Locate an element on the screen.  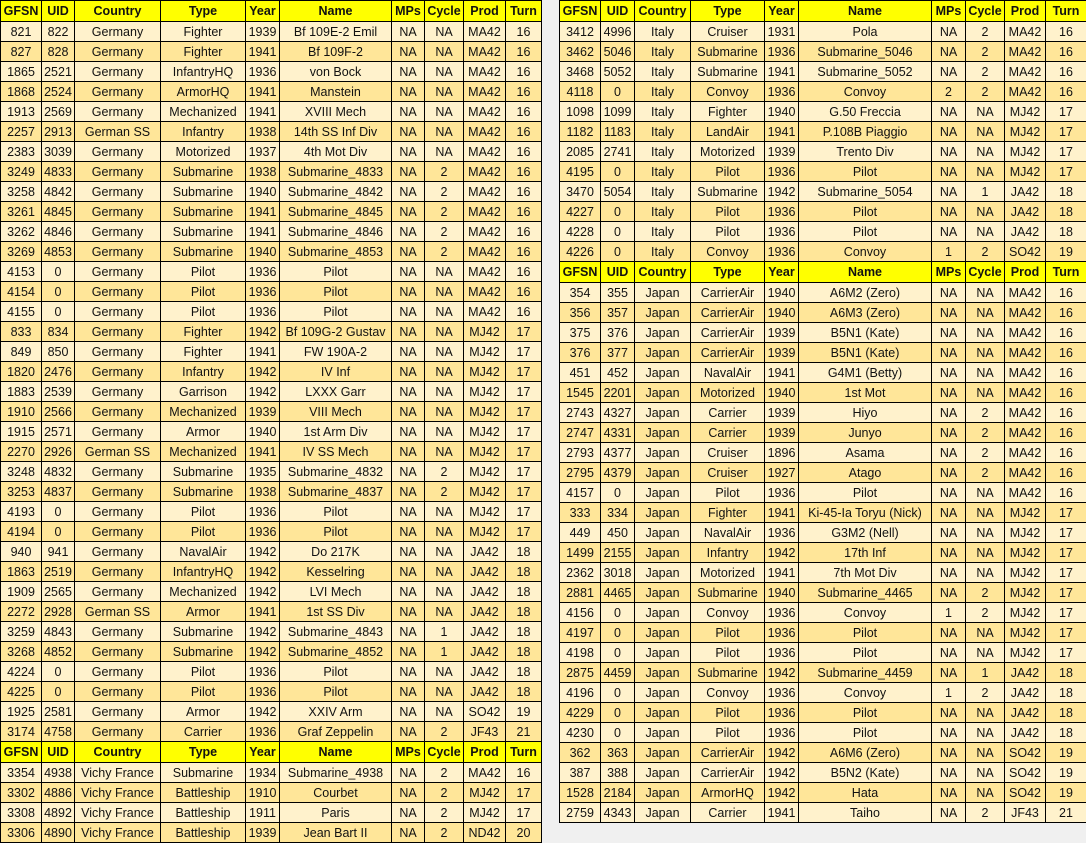
cell-gfsn: 4118 is located at coordinates (580, 92).